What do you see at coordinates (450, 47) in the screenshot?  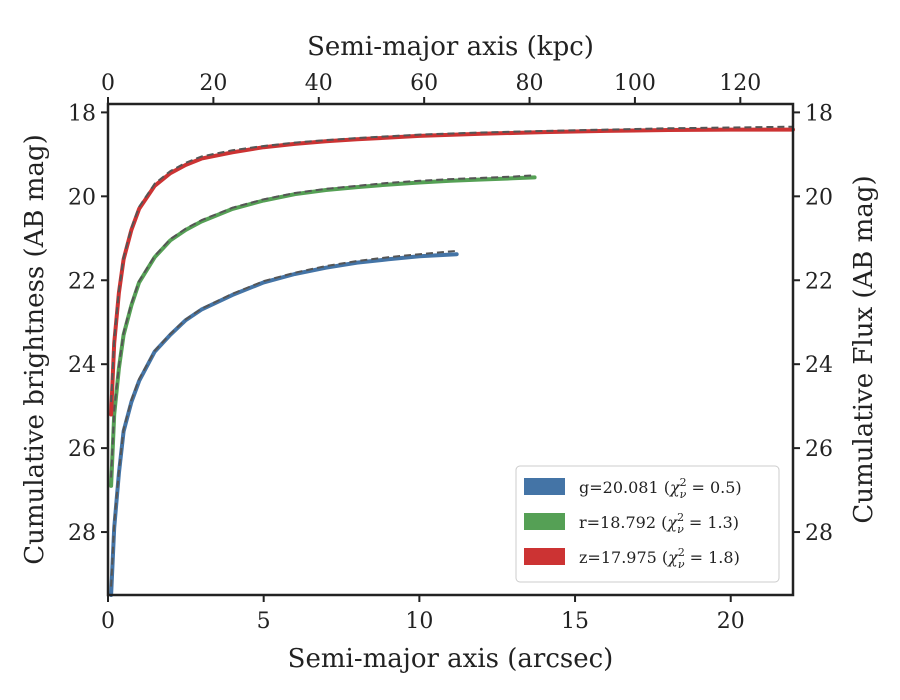 I see `x2-axis-title: Semi-major axis (kpc)` at bounding box center [450, 47].